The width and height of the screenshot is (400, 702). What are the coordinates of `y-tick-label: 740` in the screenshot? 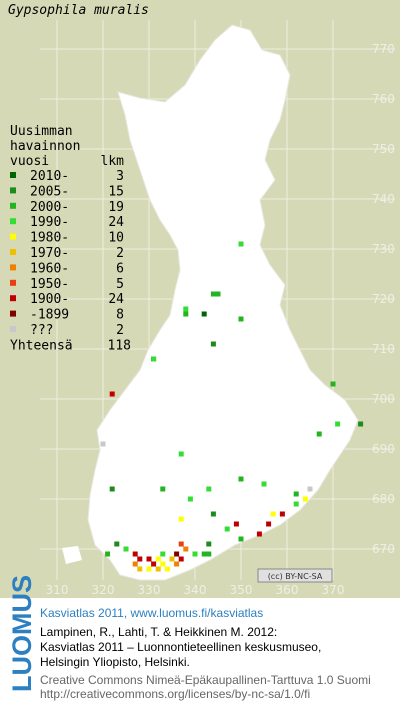 It's located at (383, 199).